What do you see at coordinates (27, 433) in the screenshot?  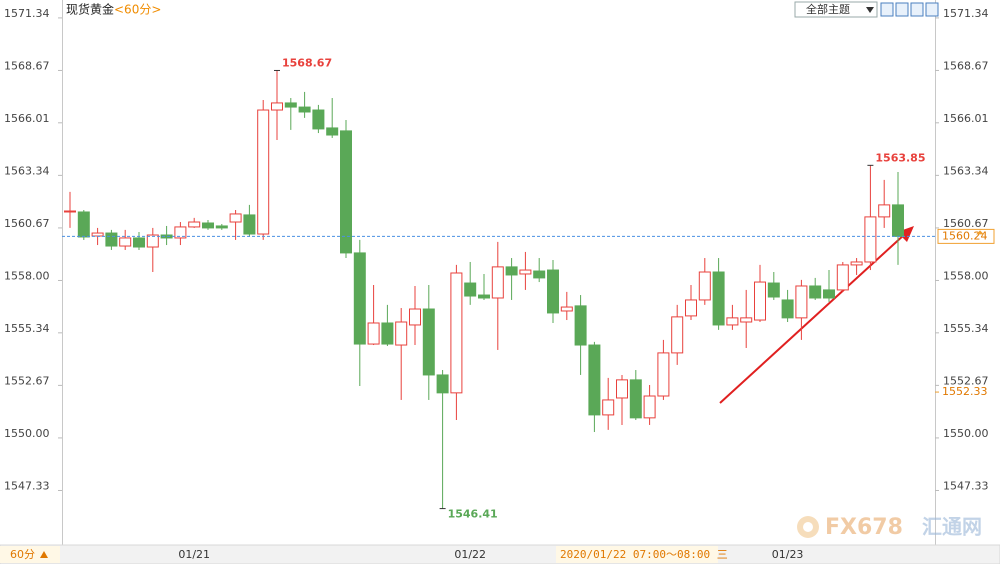 I see `y-tick-label: 1550.00` at bounding box center [27, 433].